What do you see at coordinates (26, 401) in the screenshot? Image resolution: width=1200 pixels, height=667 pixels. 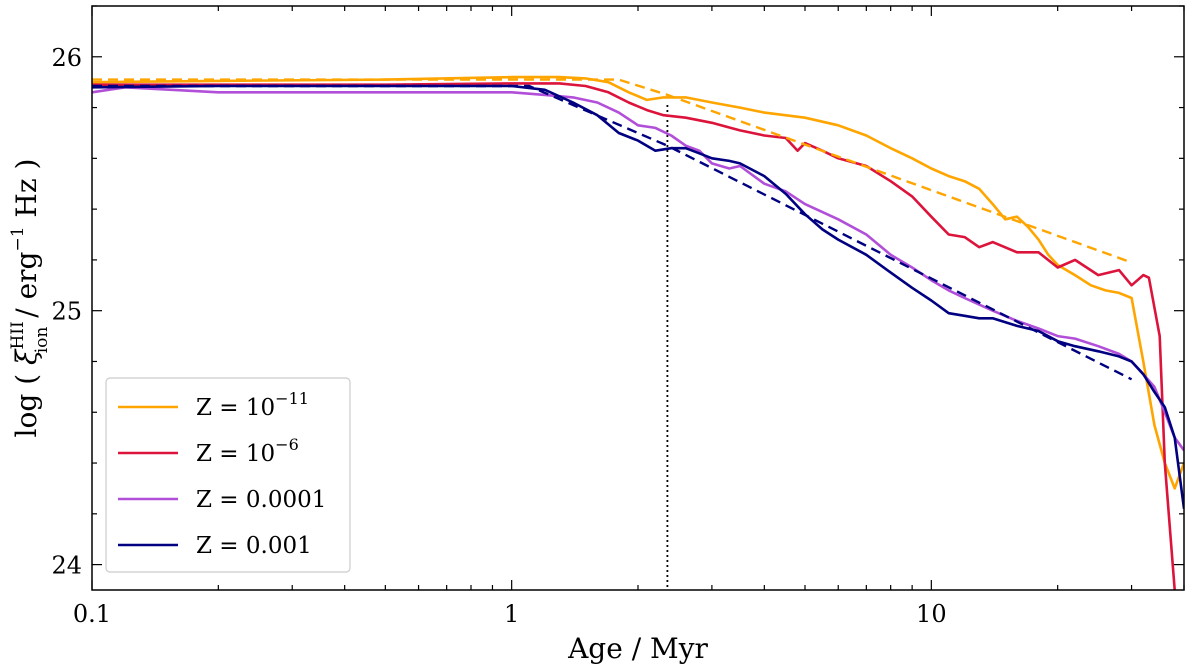 I see `y-axis-label-prefix: log (` at bounding box center [26, 401].